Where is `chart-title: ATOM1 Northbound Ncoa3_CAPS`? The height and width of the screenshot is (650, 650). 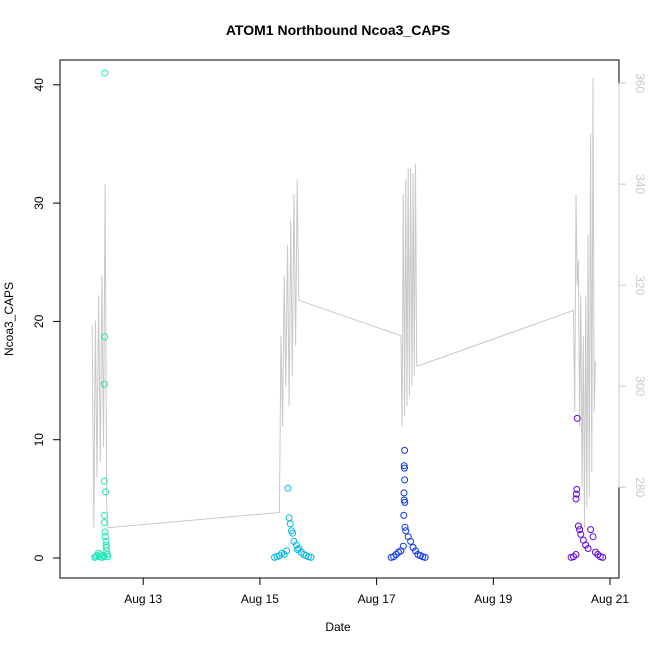 chart-title: ATOM1 Northbound Ncoa3_CAPS is located at coordinates (338, 30).